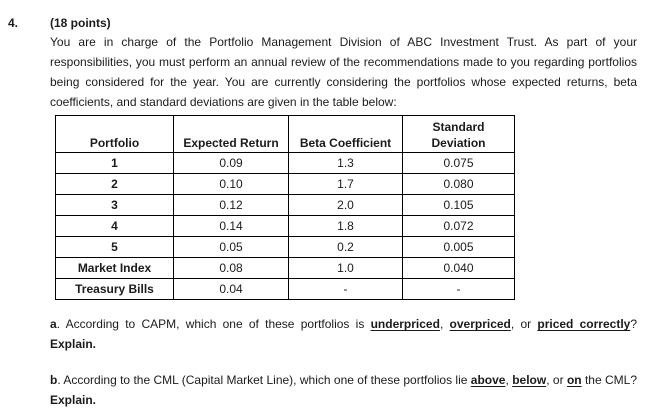 The height and width of the screenshot is (418, 654). What do you see at coordinates (231, 226) in the screenshot?
I see `table-cell: 0.14` at bounding box center [231, 226].